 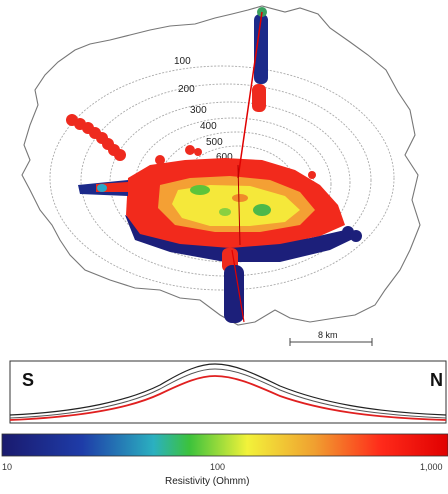 I want to click on resistivity-boundary-line, so click(x=228, y=398).